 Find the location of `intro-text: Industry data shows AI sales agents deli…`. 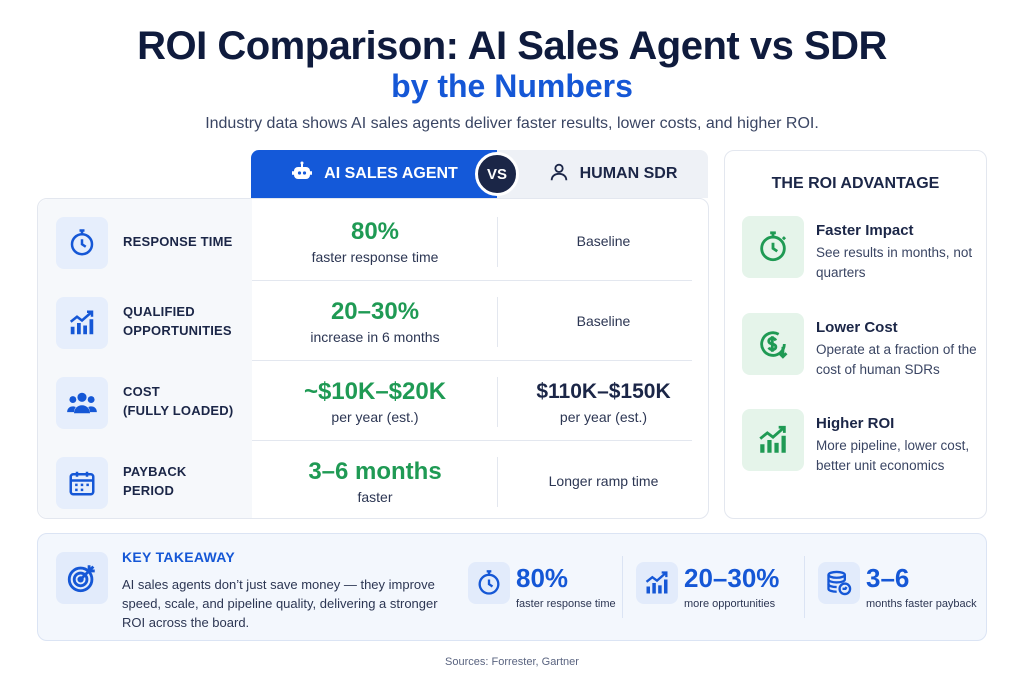

intro-text: Industry data shows AI sales agents deli… is located at coordinates (512, 123).